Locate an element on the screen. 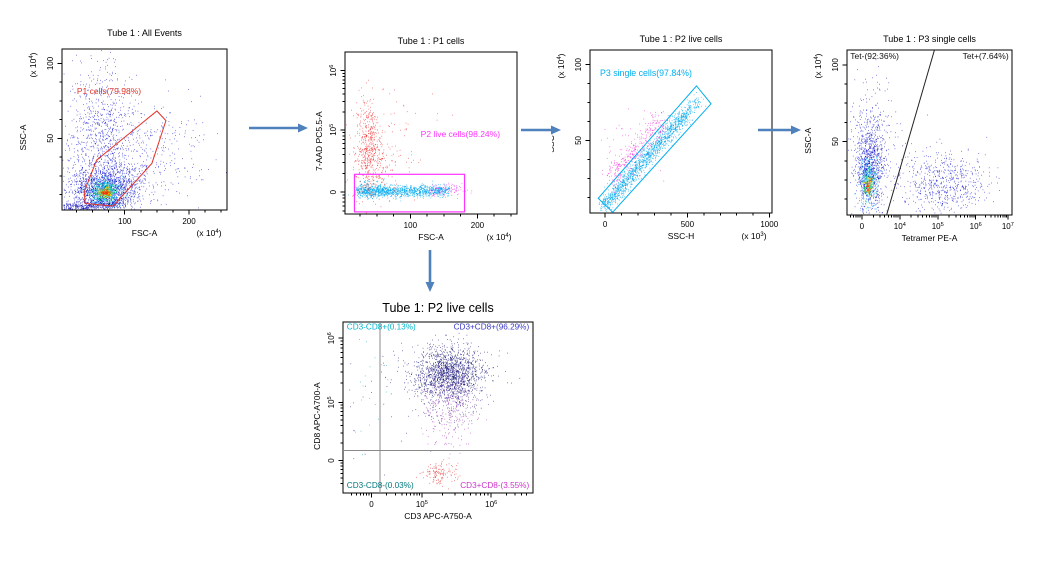  gate-label: CD3+CD8+(96.29%) is located at coordinates (492, 327).